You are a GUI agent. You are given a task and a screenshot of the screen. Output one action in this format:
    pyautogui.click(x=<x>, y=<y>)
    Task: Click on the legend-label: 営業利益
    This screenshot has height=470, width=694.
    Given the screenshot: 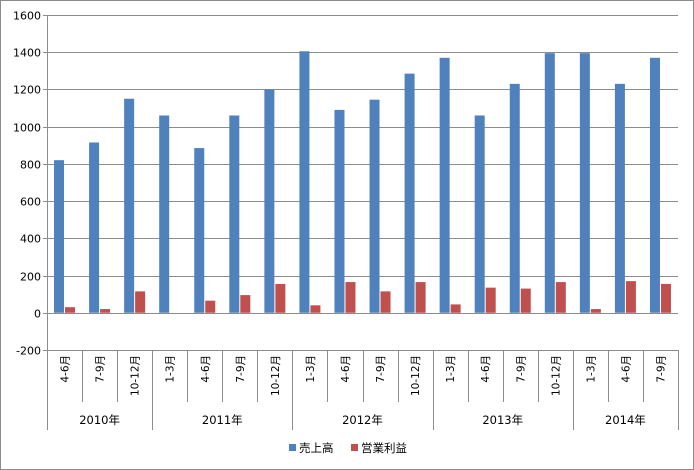 What is the action you would take?
    pyautogui.click(x=384, y=448)
    